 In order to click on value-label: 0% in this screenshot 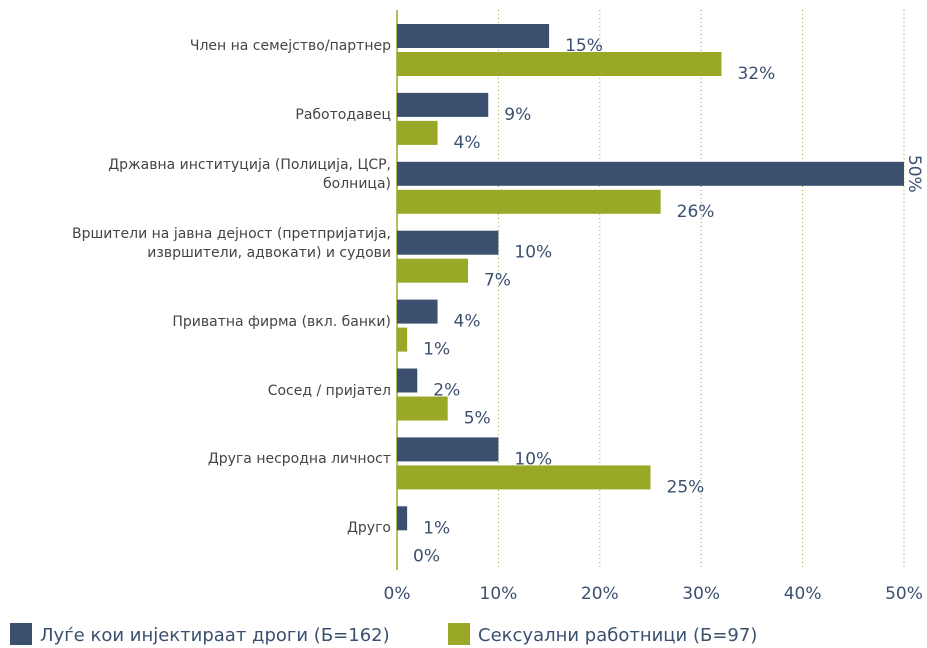, I will do `click(426, 556)`.